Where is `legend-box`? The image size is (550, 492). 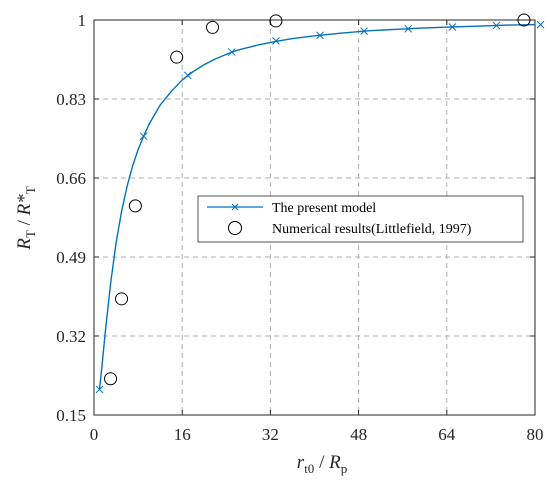 legend-box is located at coordinates (360, 219).